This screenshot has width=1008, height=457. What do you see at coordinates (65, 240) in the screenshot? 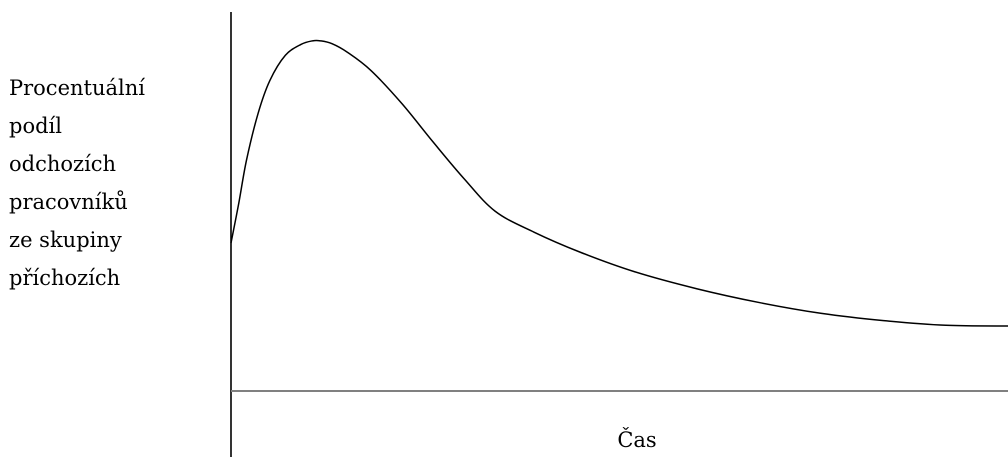
I see `y-axis-label-line: ze skupiny` at bounding box center [65, 240].